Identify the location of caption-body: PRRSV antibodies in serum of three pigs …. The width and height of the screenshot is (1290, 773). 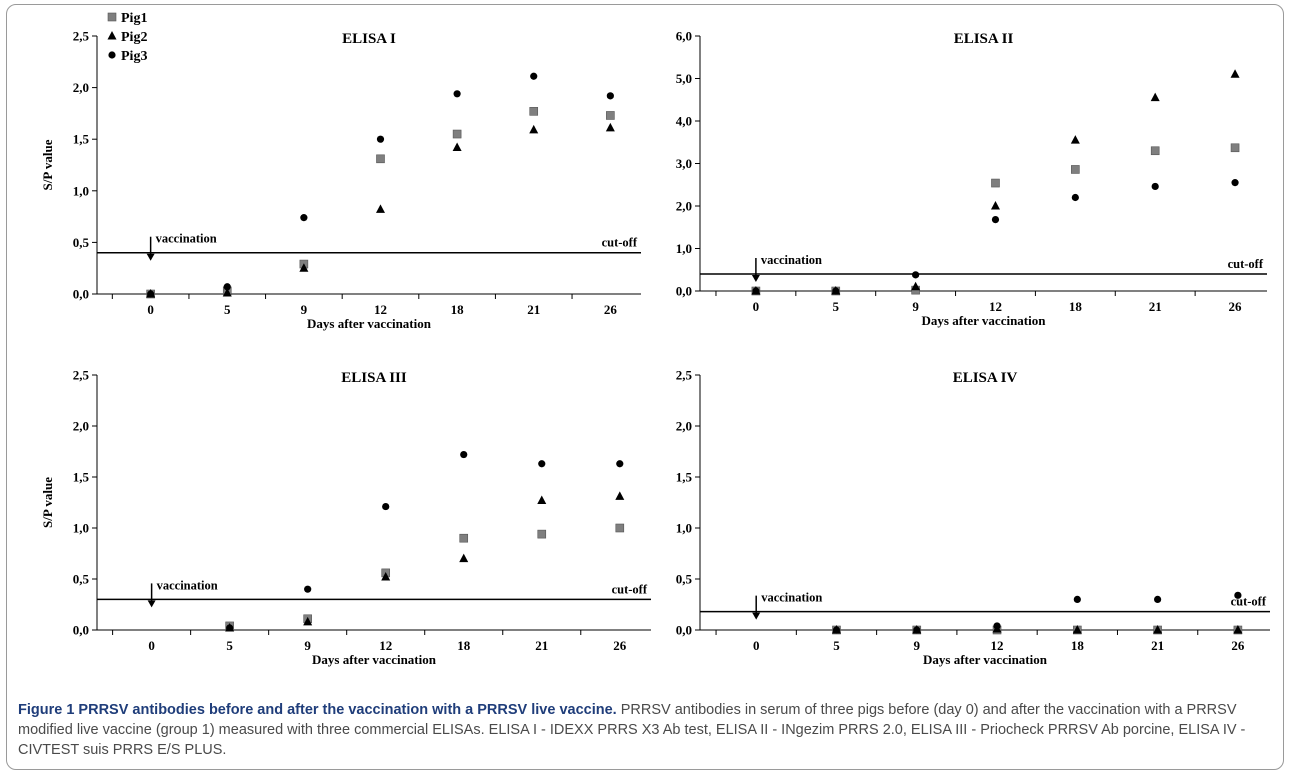
(632, 730).